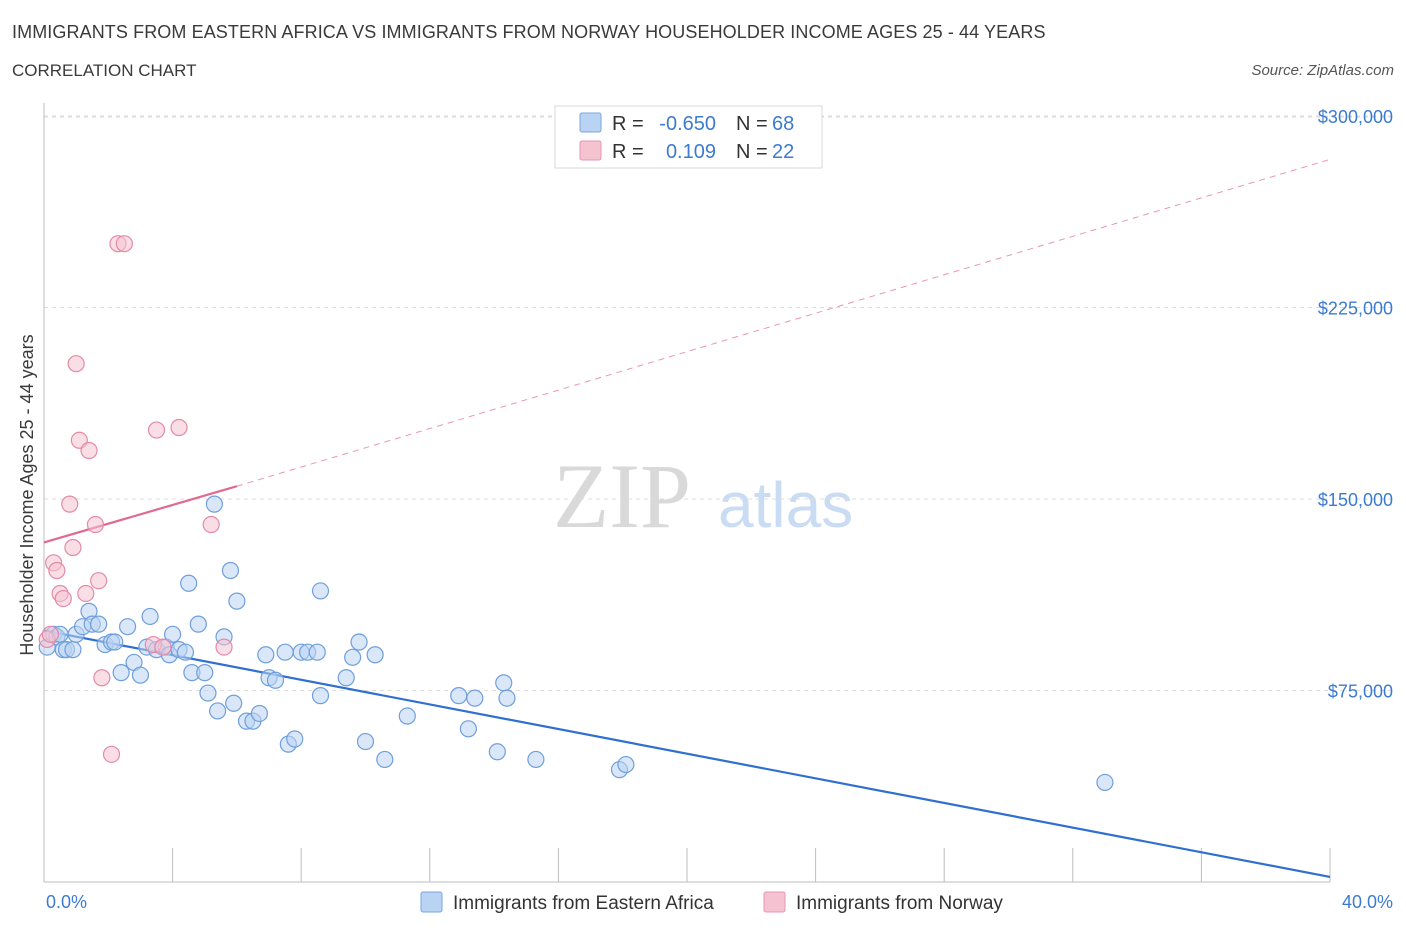 The height and width of the screenshot is (930, 1406). What do you see at coordinates (783, 124) in the screenshot?
I see `stats-n-value-blue: 68` at bounding box center [783, 124].